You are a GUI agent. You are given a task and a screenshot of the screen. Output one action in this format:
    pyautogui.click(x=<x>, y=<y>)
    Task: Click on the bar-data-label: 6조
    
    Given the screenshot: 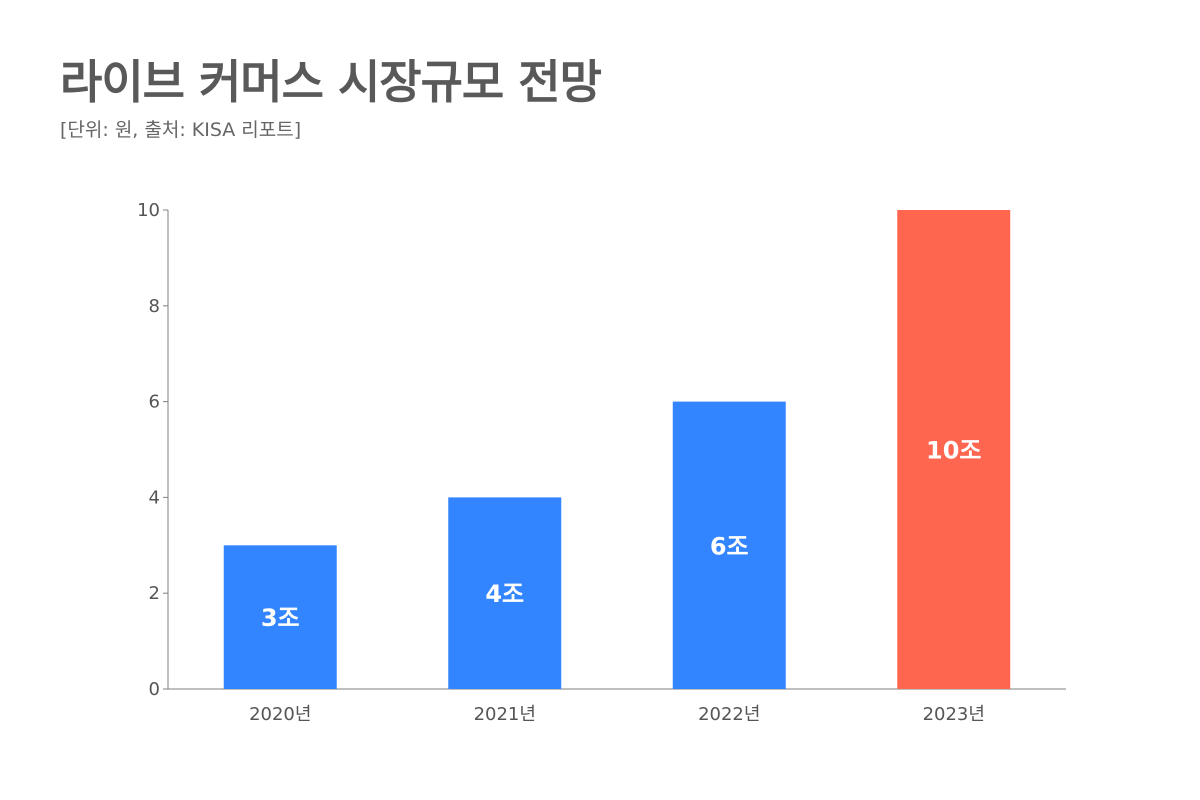 What is the action you would take?
    pyautogui.click(x=729, y=546)
    